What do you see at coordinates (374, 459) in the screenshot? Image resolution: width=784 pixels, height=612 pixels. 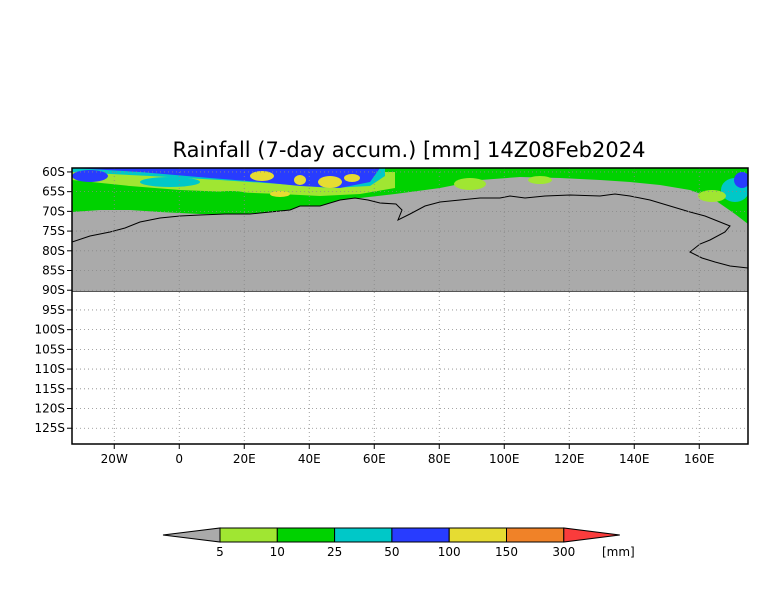 I see `lon-tick-label: 60E` at bounding box center [374, 459].